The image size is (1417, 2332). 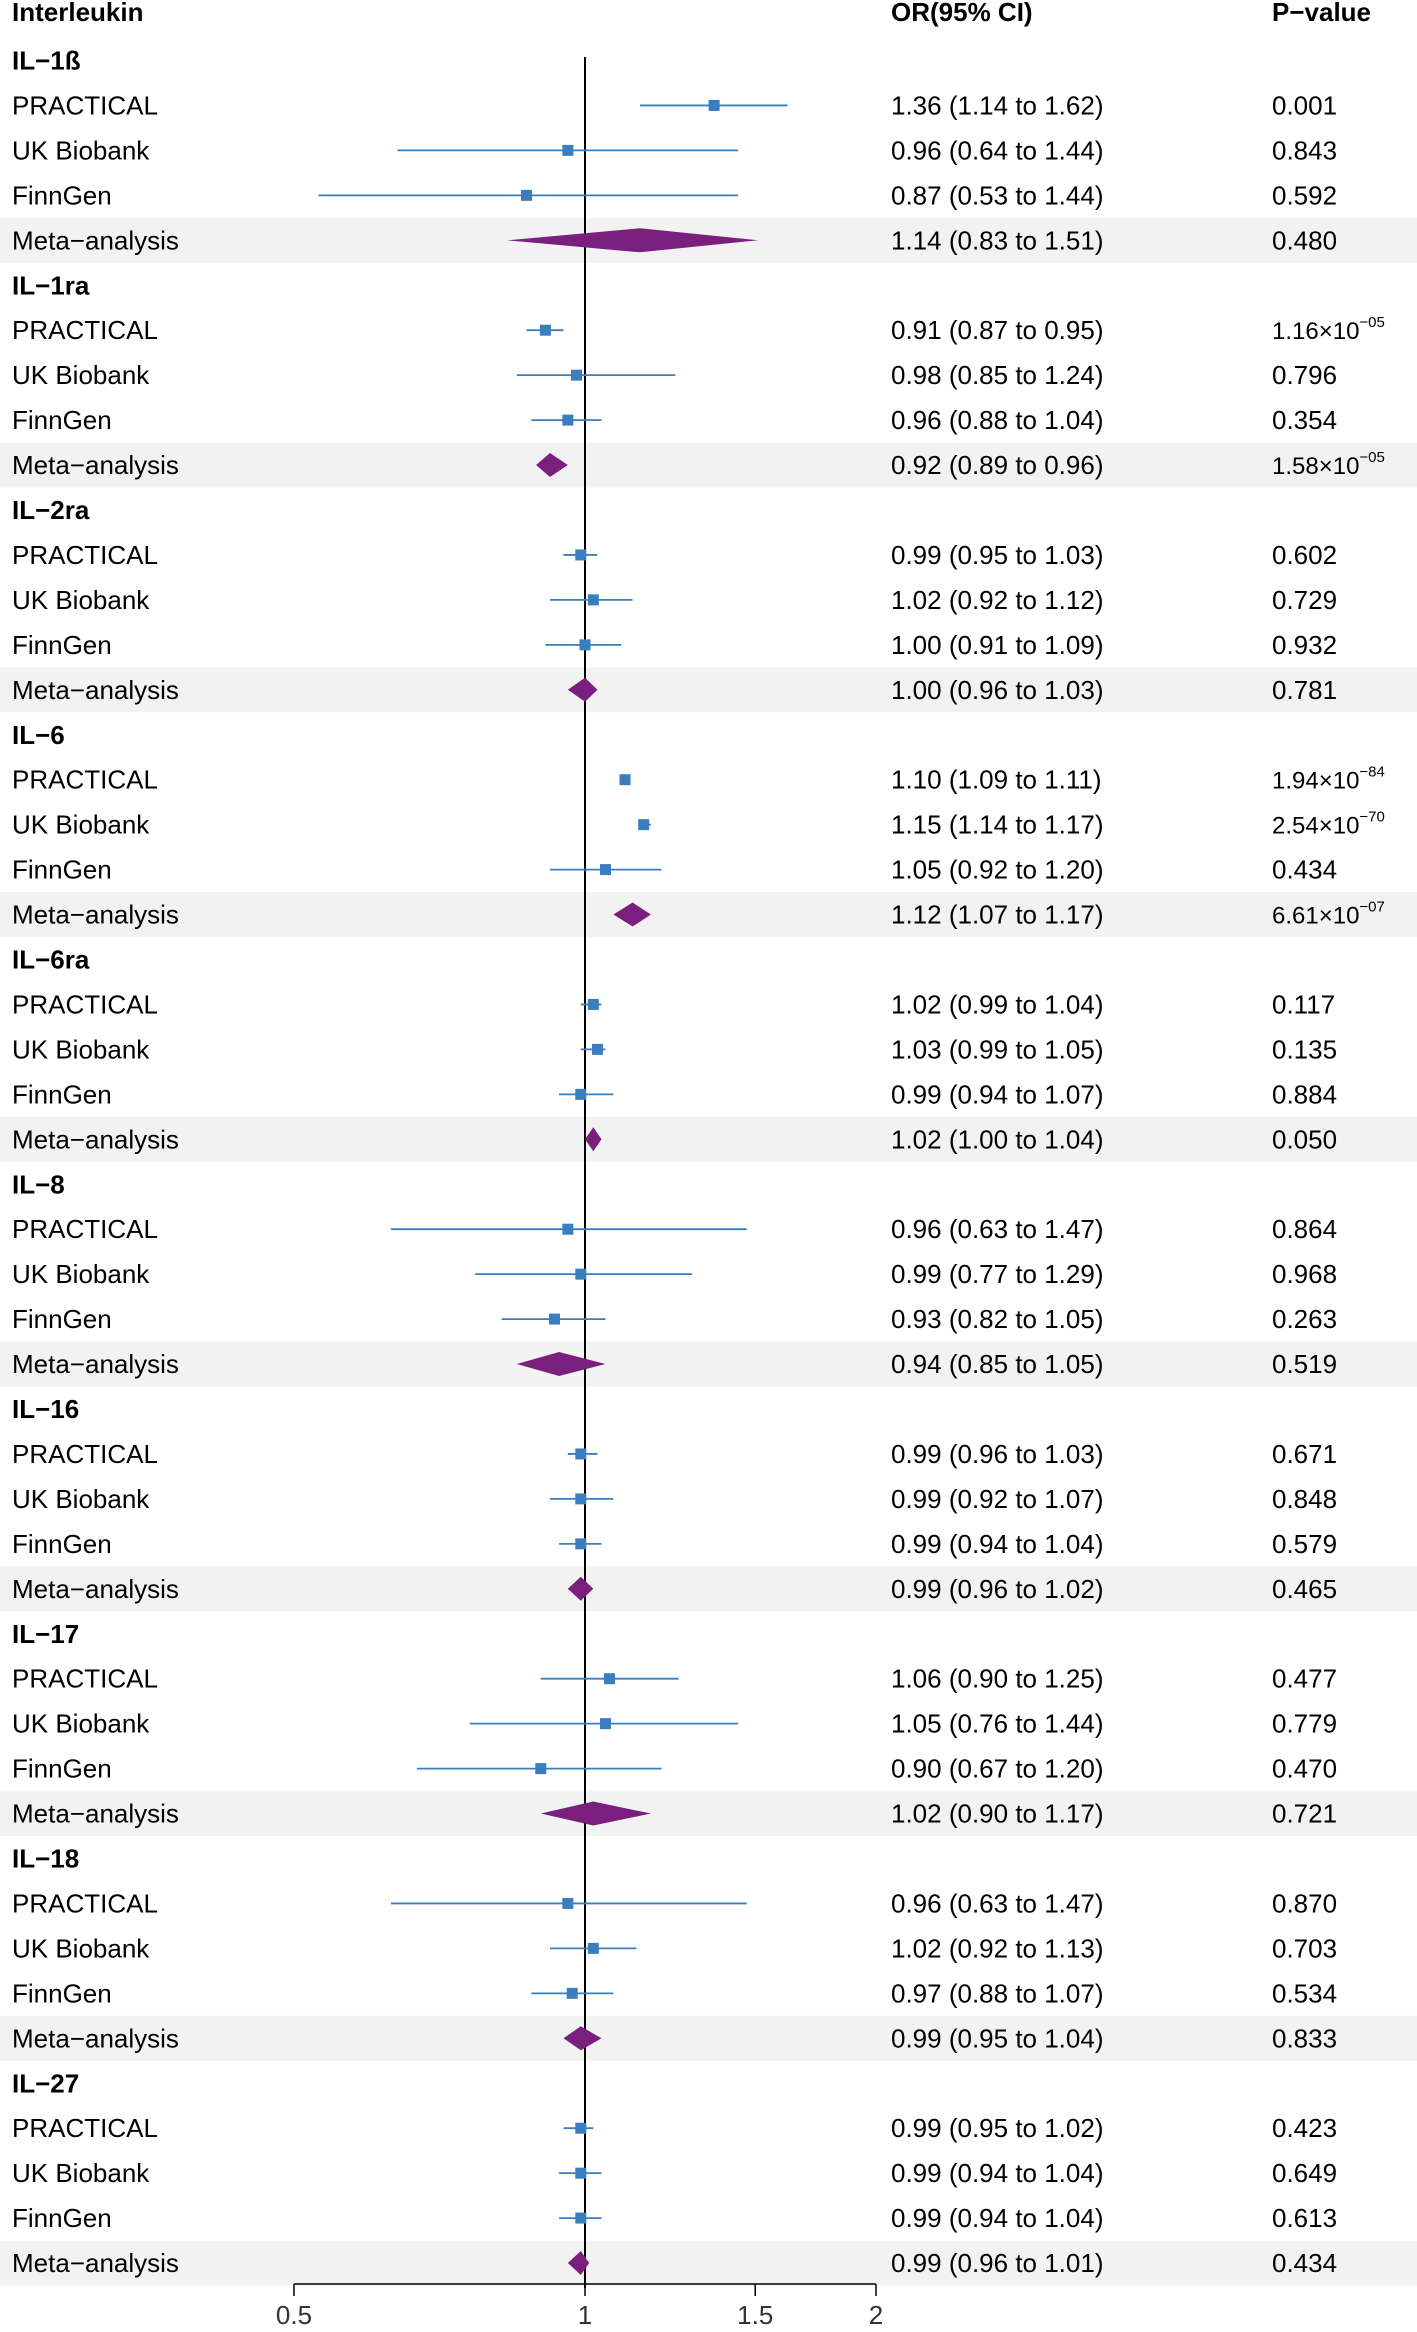 What do you see at coordinates (1304, 690) in the screenshot?
I see `p-value-il-2ra-meta-analysis: 0.781` at bounding box center [1304, 690].